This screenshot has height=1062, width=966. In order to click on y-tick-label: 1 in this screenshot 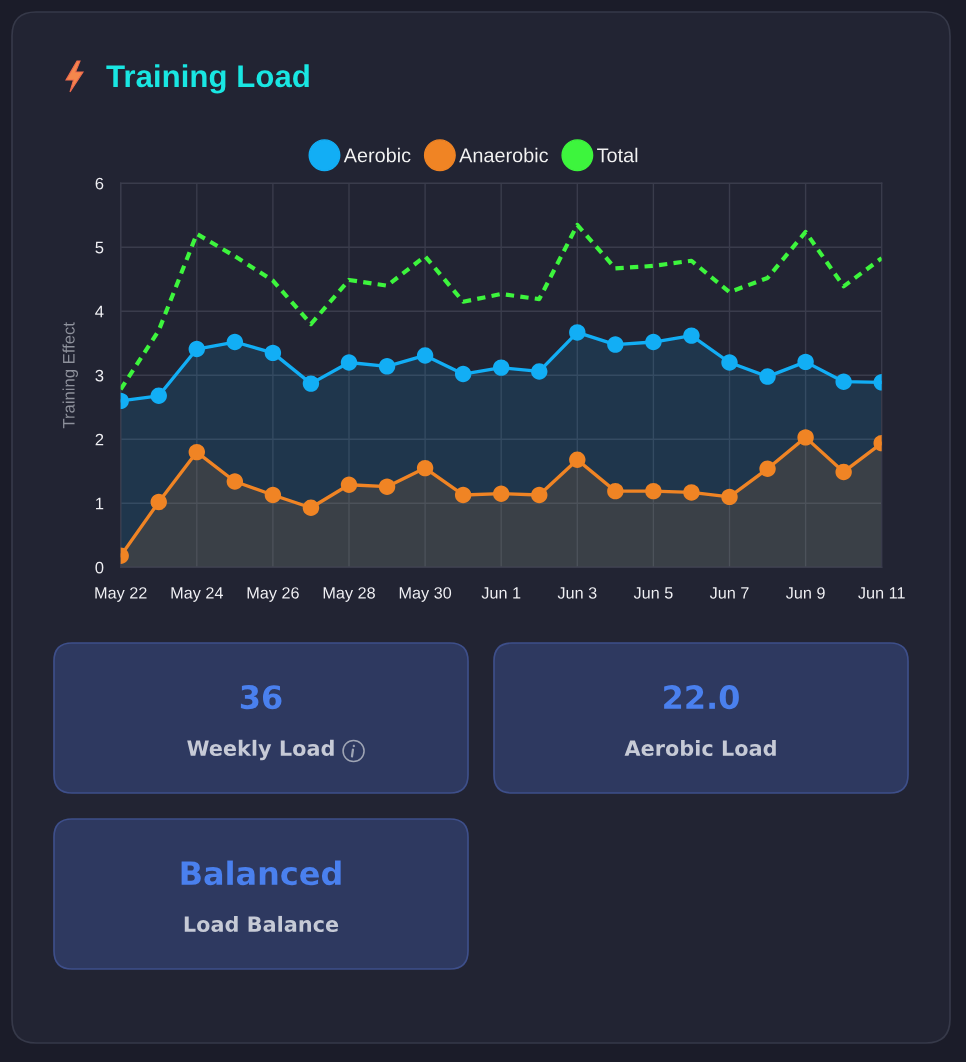, I will do `click(100, 503)`.